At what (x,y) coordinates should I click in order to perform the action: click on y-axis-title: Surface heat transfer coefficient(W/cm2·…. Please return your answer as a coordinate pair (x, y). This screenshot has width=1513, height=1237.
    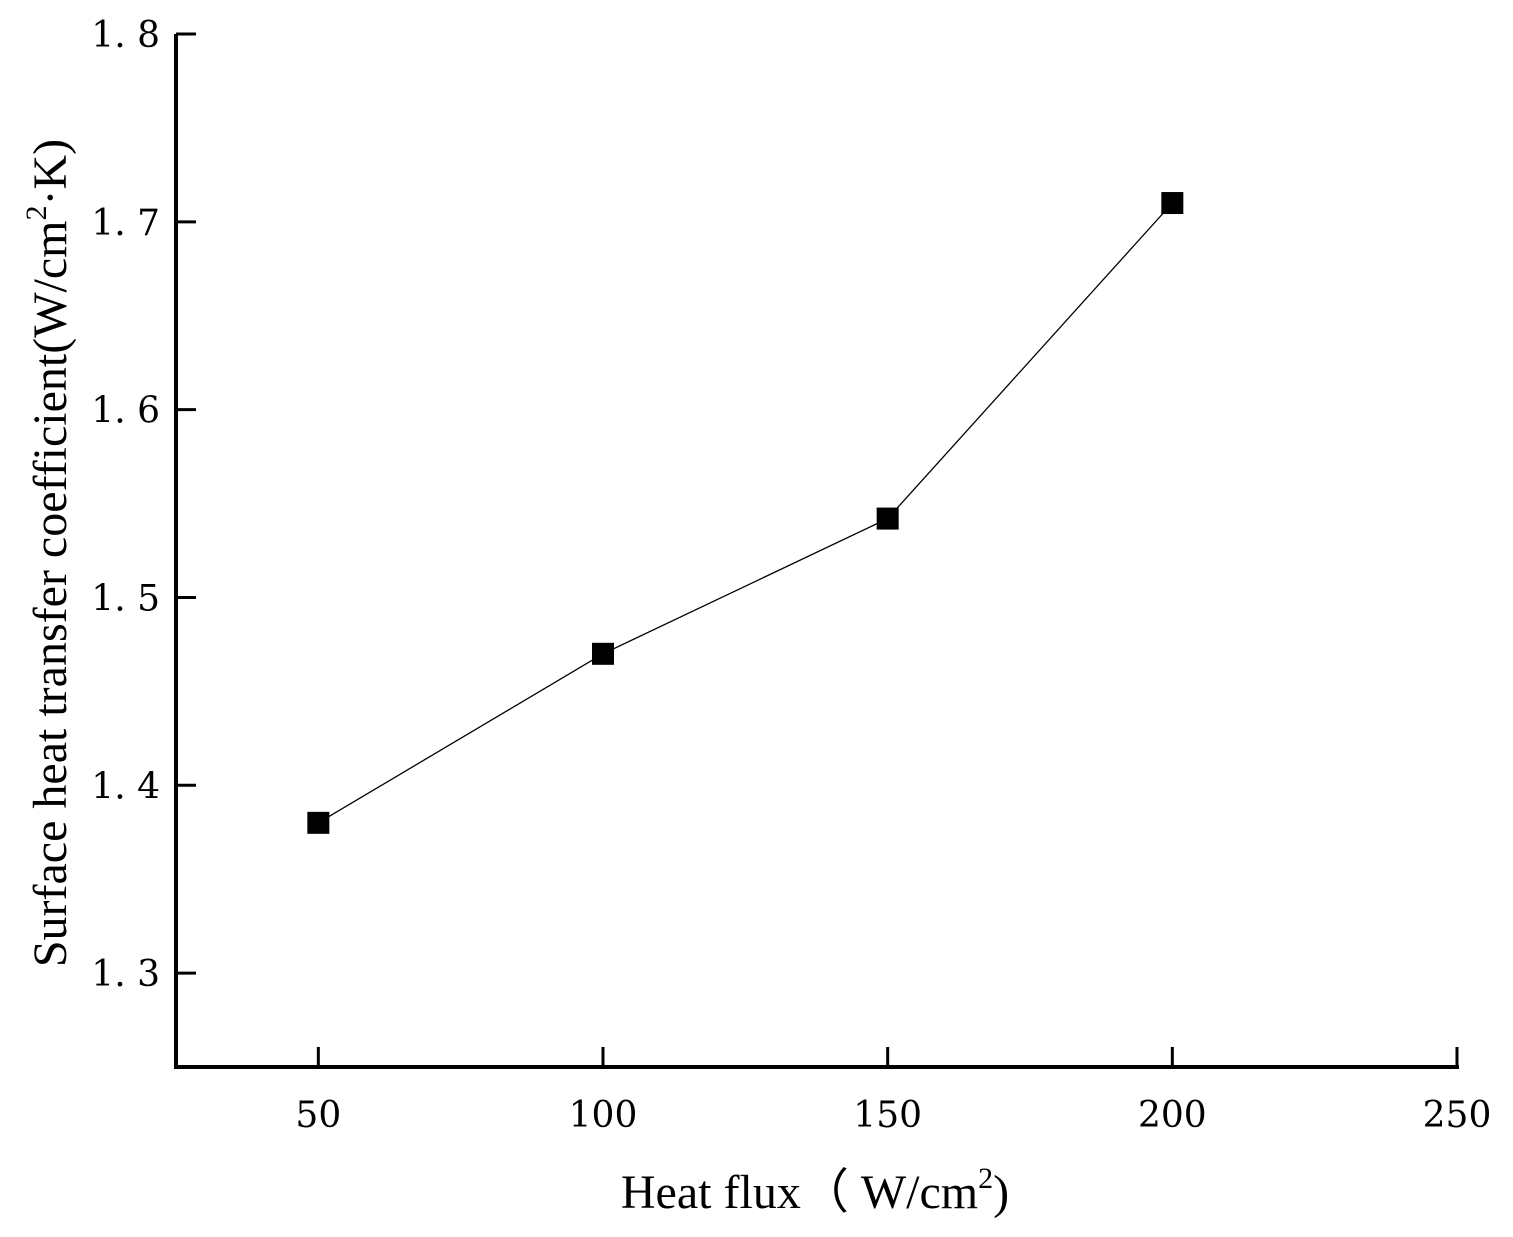
    Looking at the image, I should click on (48, 553).